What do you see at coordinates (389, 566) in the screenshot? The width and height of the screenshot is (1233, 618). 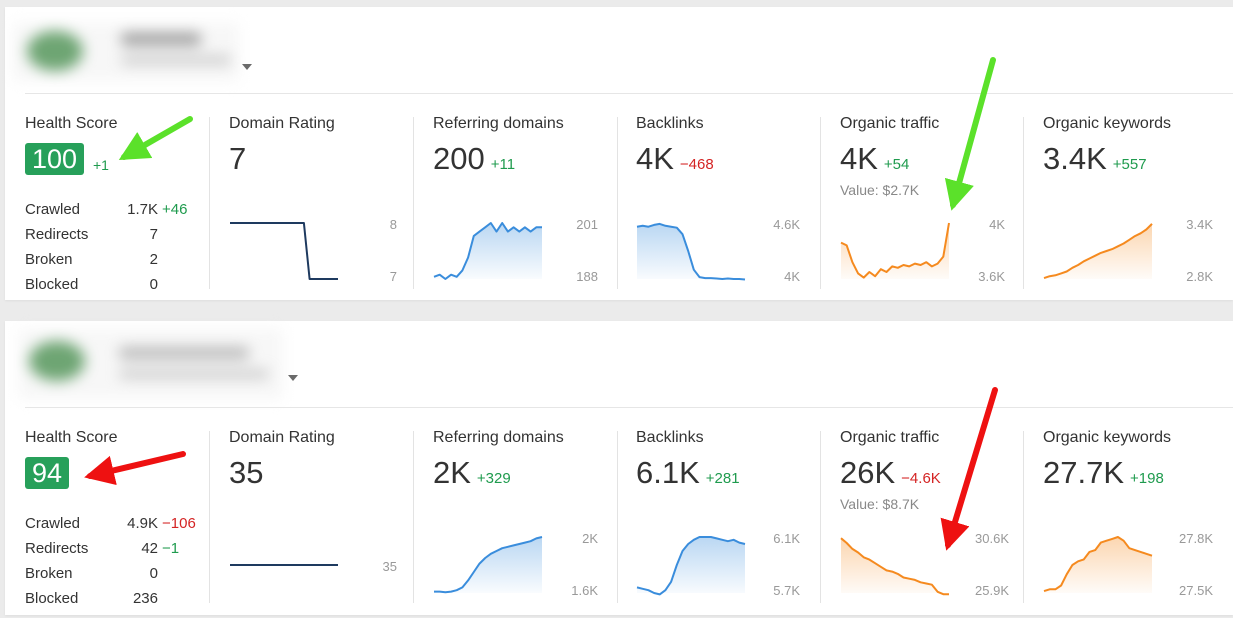 I see `axis-bottom-label: 35` at bounding box center [389, 566].